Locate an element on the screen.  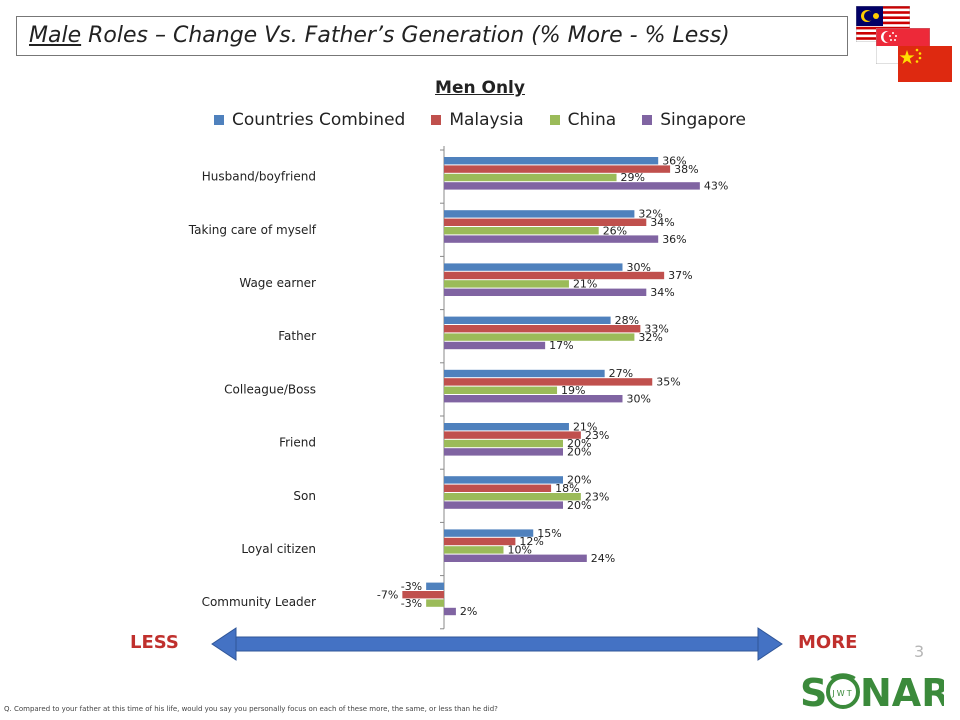
data-label: 24% is located at coordinates (603, 558).